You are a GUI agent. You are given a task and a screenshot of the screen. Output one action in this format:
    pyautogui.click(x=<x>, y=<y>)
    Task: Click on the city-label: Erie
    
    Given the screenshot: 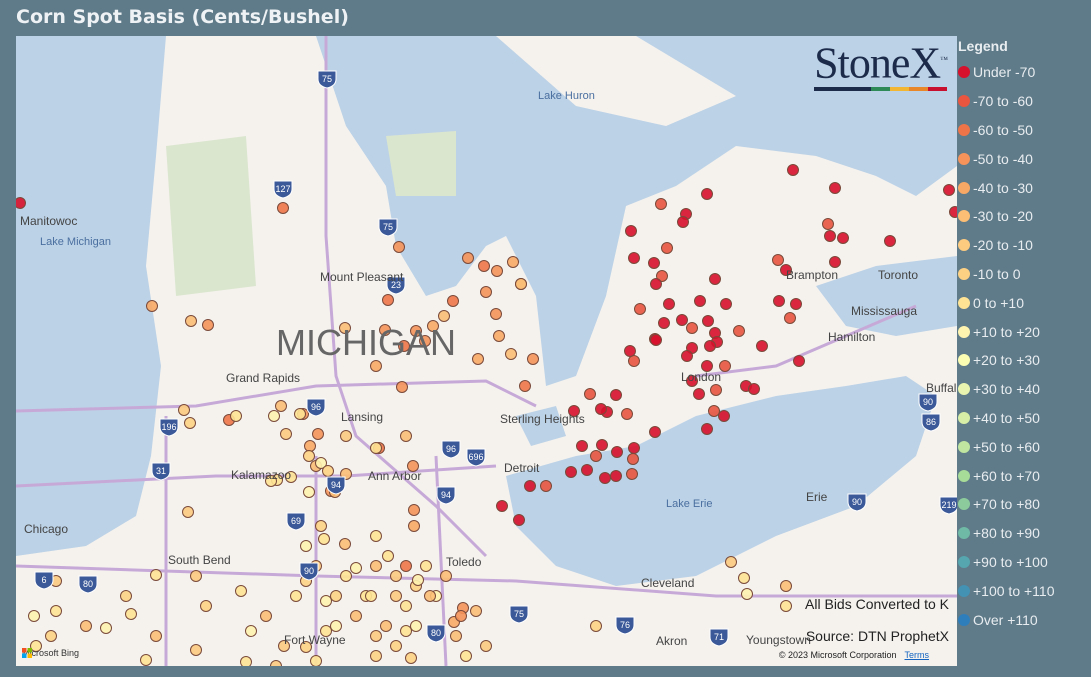 What is the action you would take?
    pyautogui.click(x=817, y=497)
    